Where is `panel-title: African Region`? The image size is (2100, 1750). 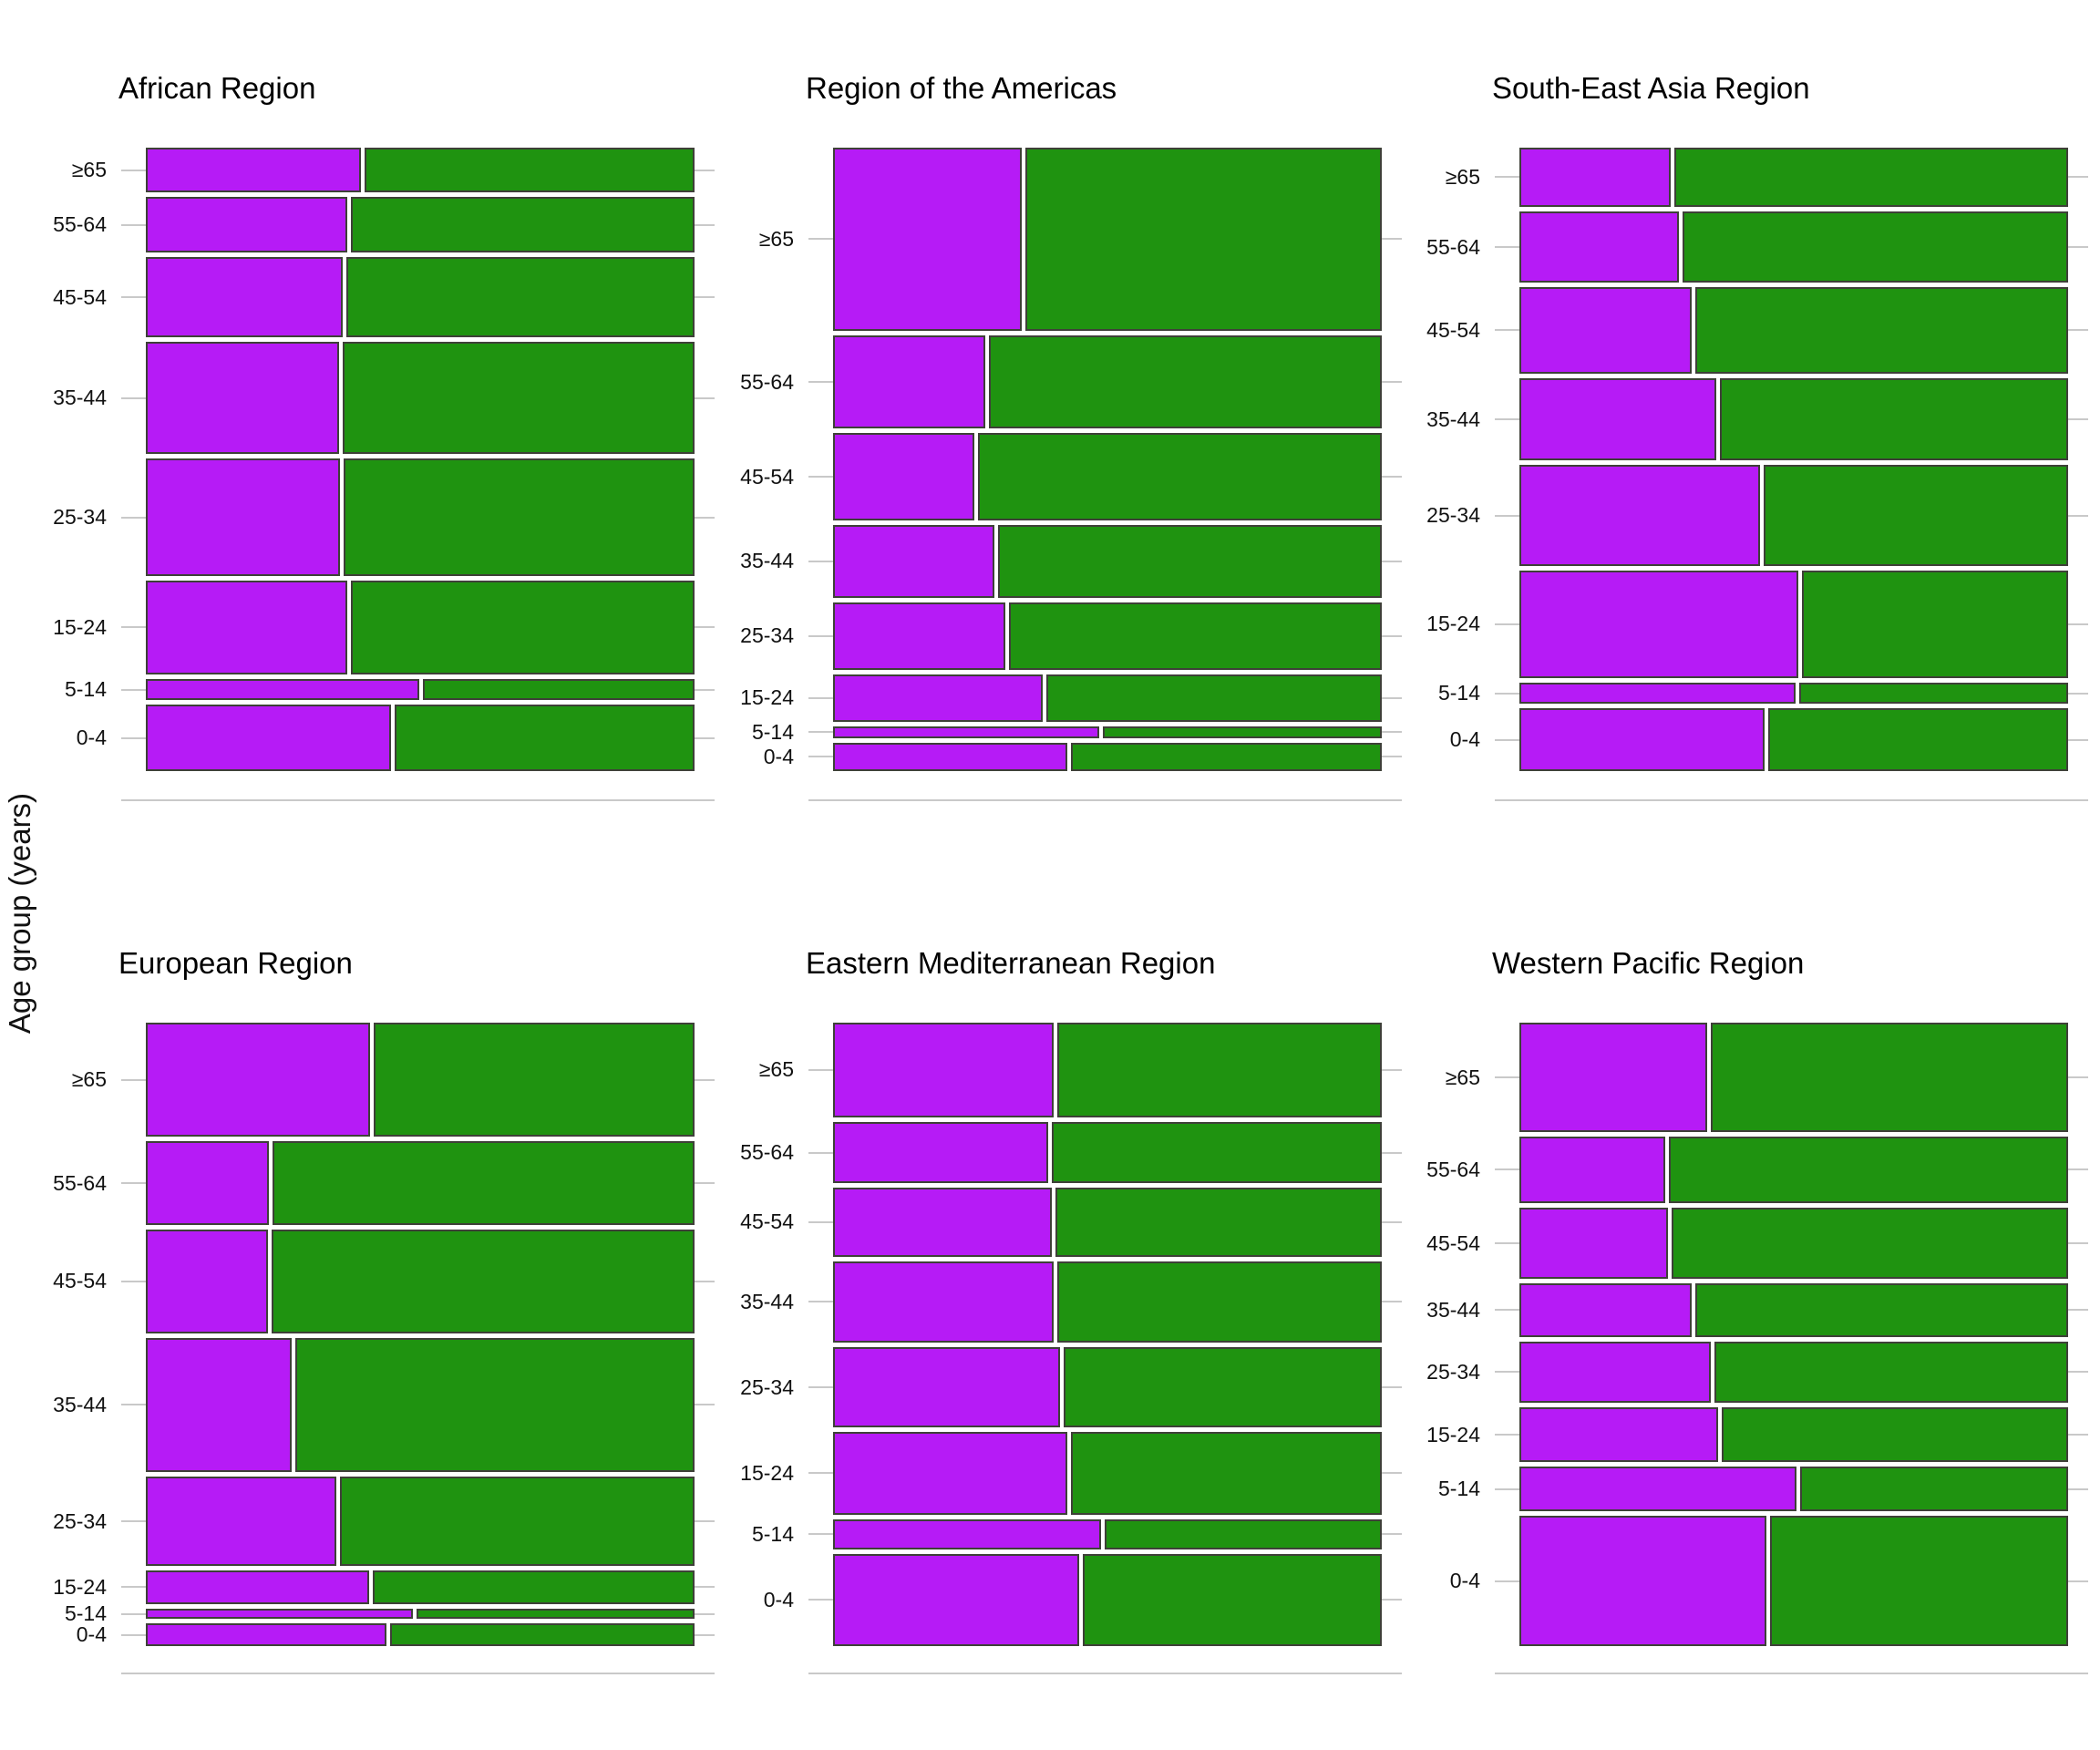 panel-title: African Region is located at coordinates (217, 88).